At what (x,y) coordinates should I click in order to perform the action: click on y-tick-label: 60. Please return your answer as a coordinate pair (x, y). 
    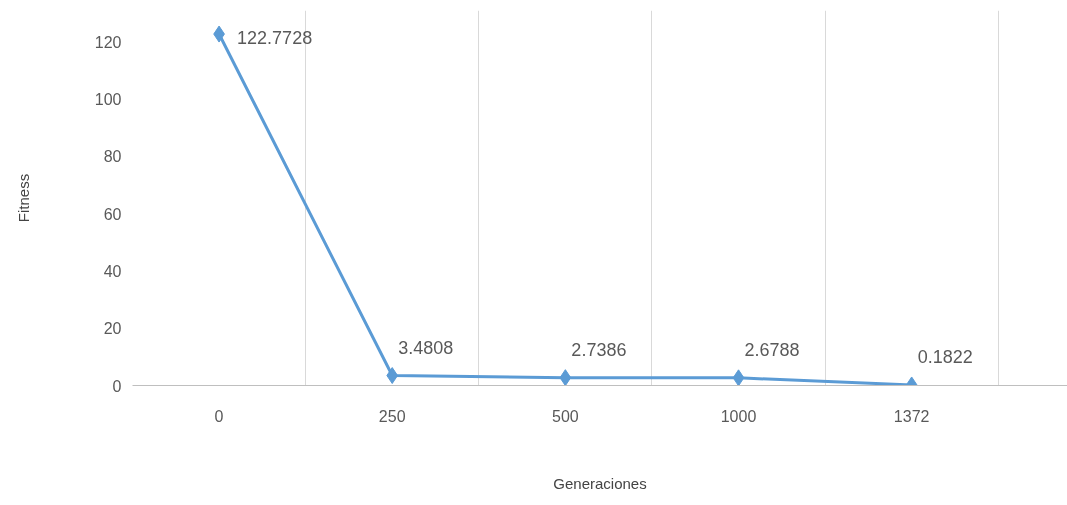
    Looking at the image, I should click on (112, 214).